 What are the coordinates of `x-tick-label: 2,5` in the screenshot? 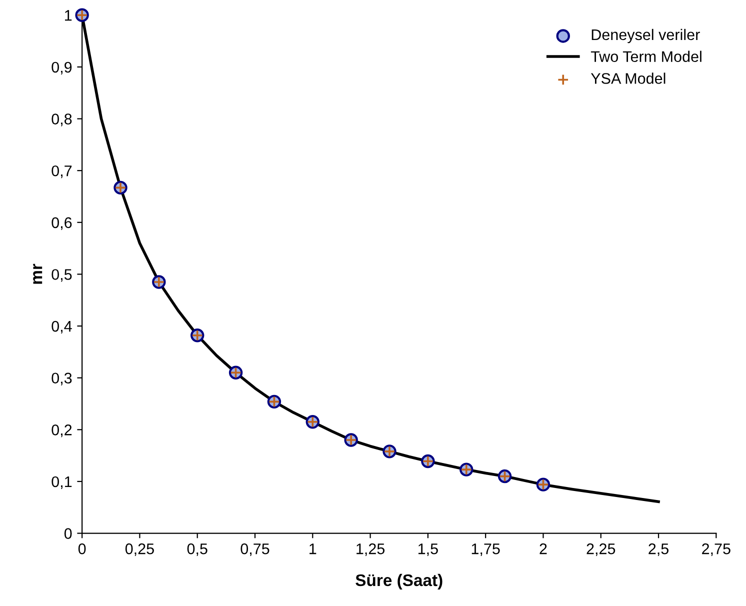 It's located at (658, 549).